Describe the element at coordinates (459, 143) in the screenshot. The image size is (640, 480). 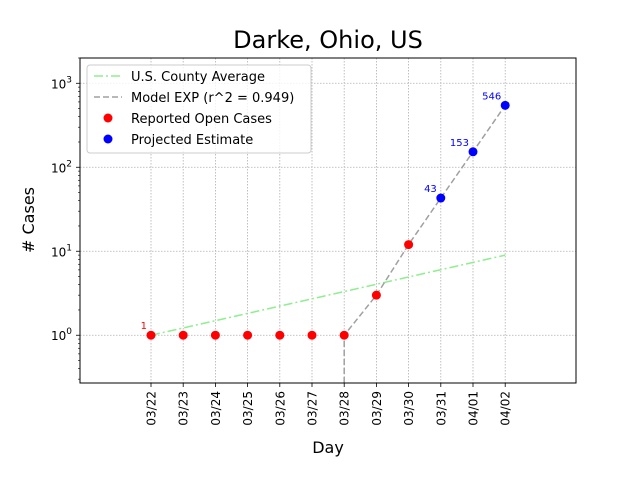
I see `data-label: 153` at that location.